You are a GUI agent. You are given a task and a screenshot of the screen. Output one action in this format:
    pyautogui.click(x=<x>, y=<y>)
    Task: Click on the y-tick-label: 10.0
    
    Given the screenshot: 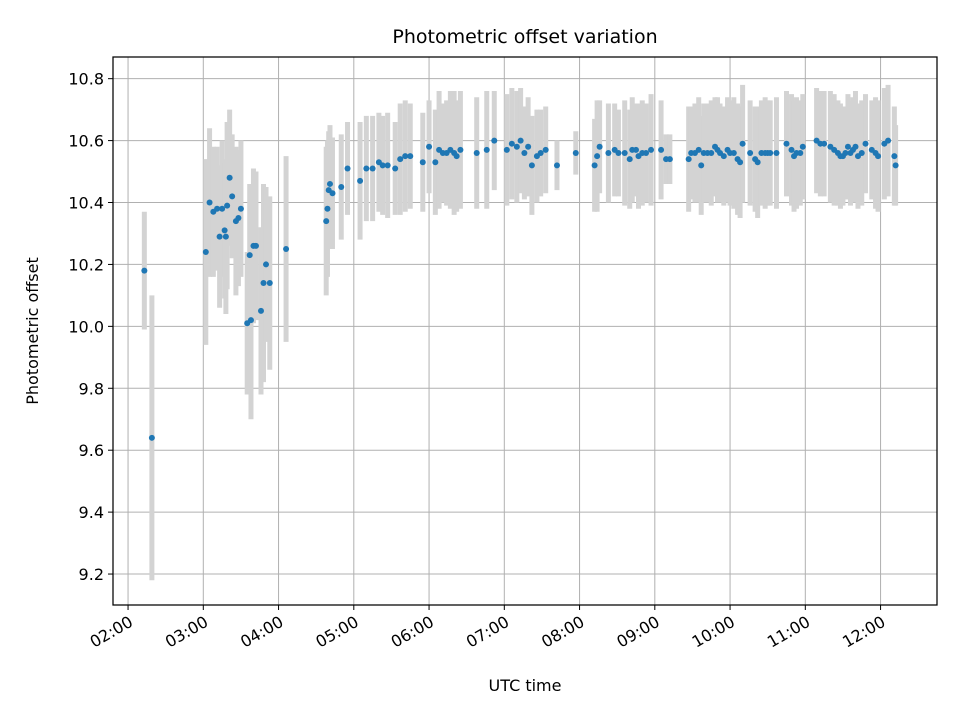 What is the action you would take?
    pyautogui.click(x=86, y=326)
    